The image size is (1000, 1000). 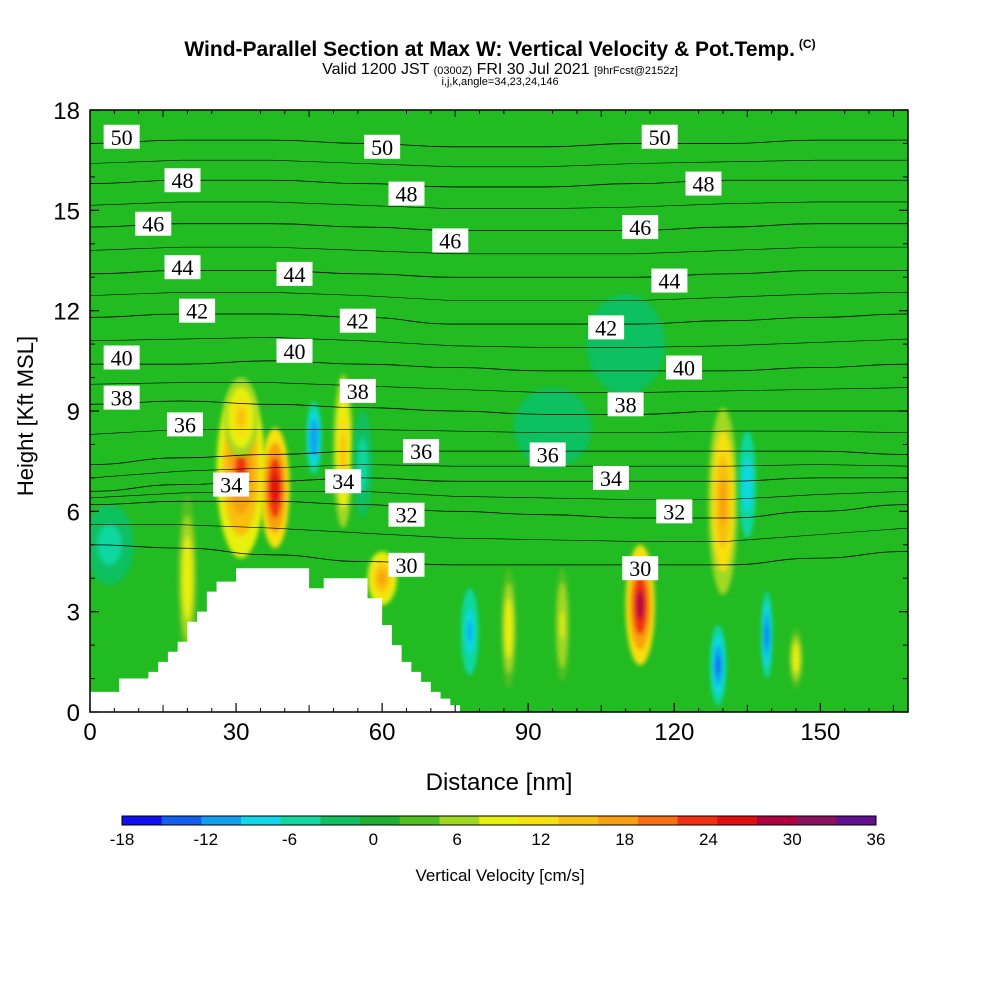 What do you see at coordinates (280, 640) in the screenshot?
I see `terrain` at bounding box center [280, 640].